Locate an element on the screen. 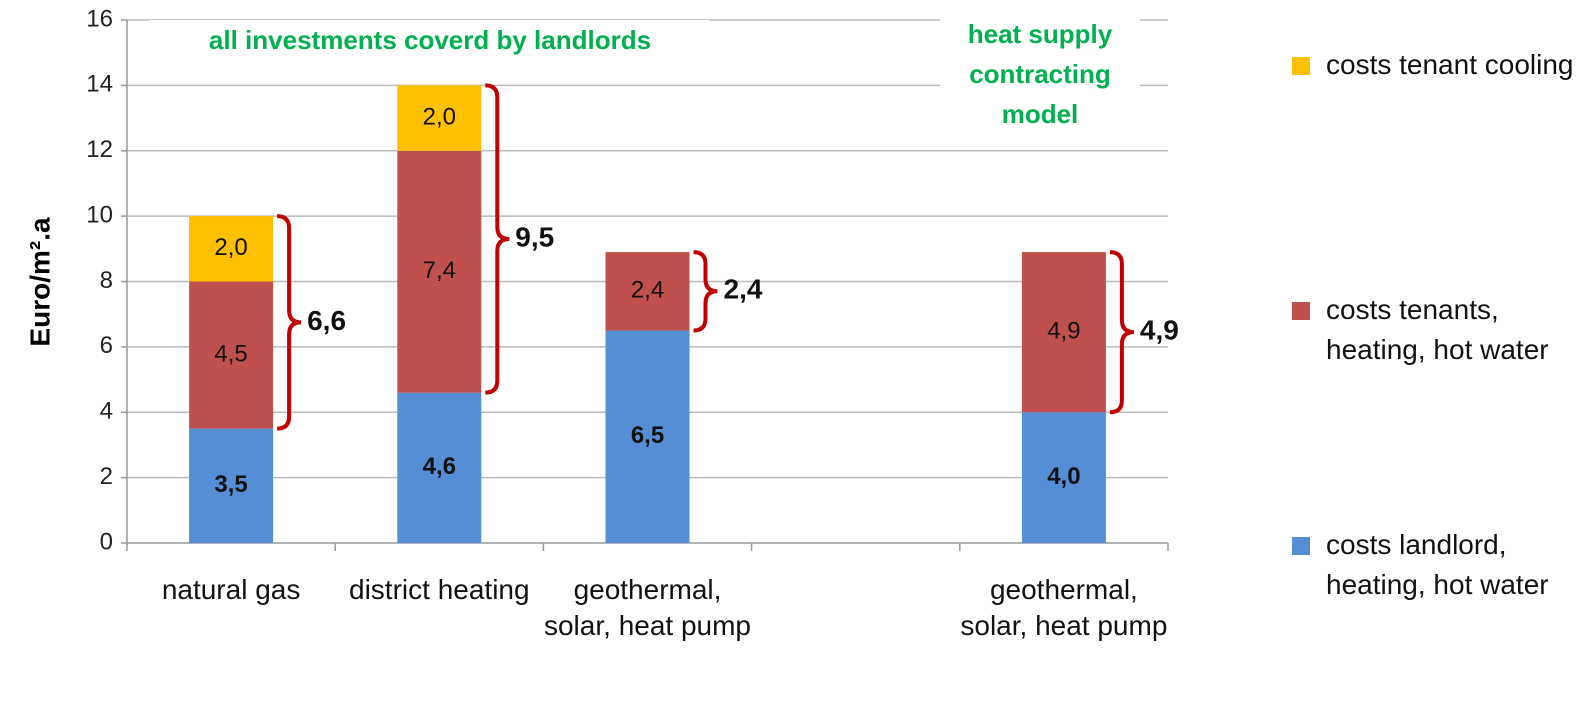 The width and height of the screenshot is (1579, 714). value-label: 4,0 is located at coordinates (1063, 476).